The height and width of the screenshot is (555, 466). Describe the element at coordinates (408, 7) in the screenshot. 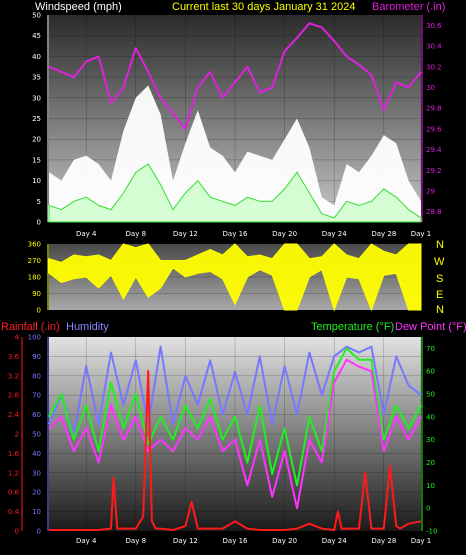

I see `barometer-axis-title: Barometer (.in)` at that location.